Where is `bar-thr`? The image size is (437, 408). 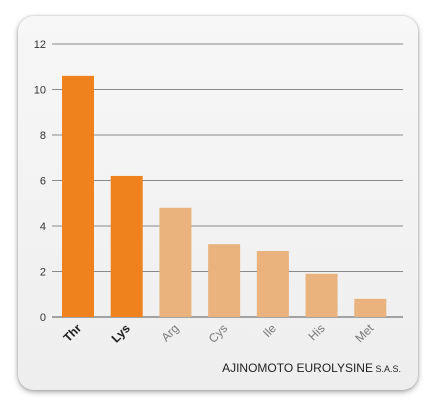
bar-thr is located at coordinates (78, 196).